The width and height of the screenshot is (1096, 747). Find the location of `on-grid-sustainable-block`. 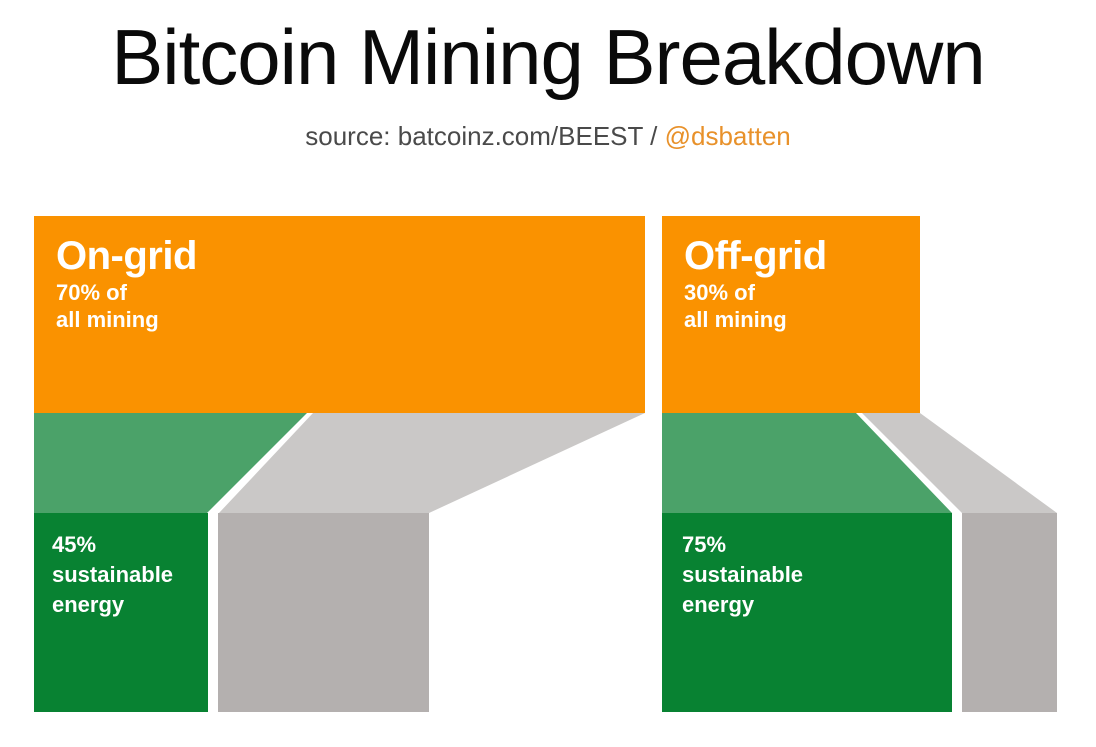

on-grid-sustainable-block is located at coordinates (121, 612).